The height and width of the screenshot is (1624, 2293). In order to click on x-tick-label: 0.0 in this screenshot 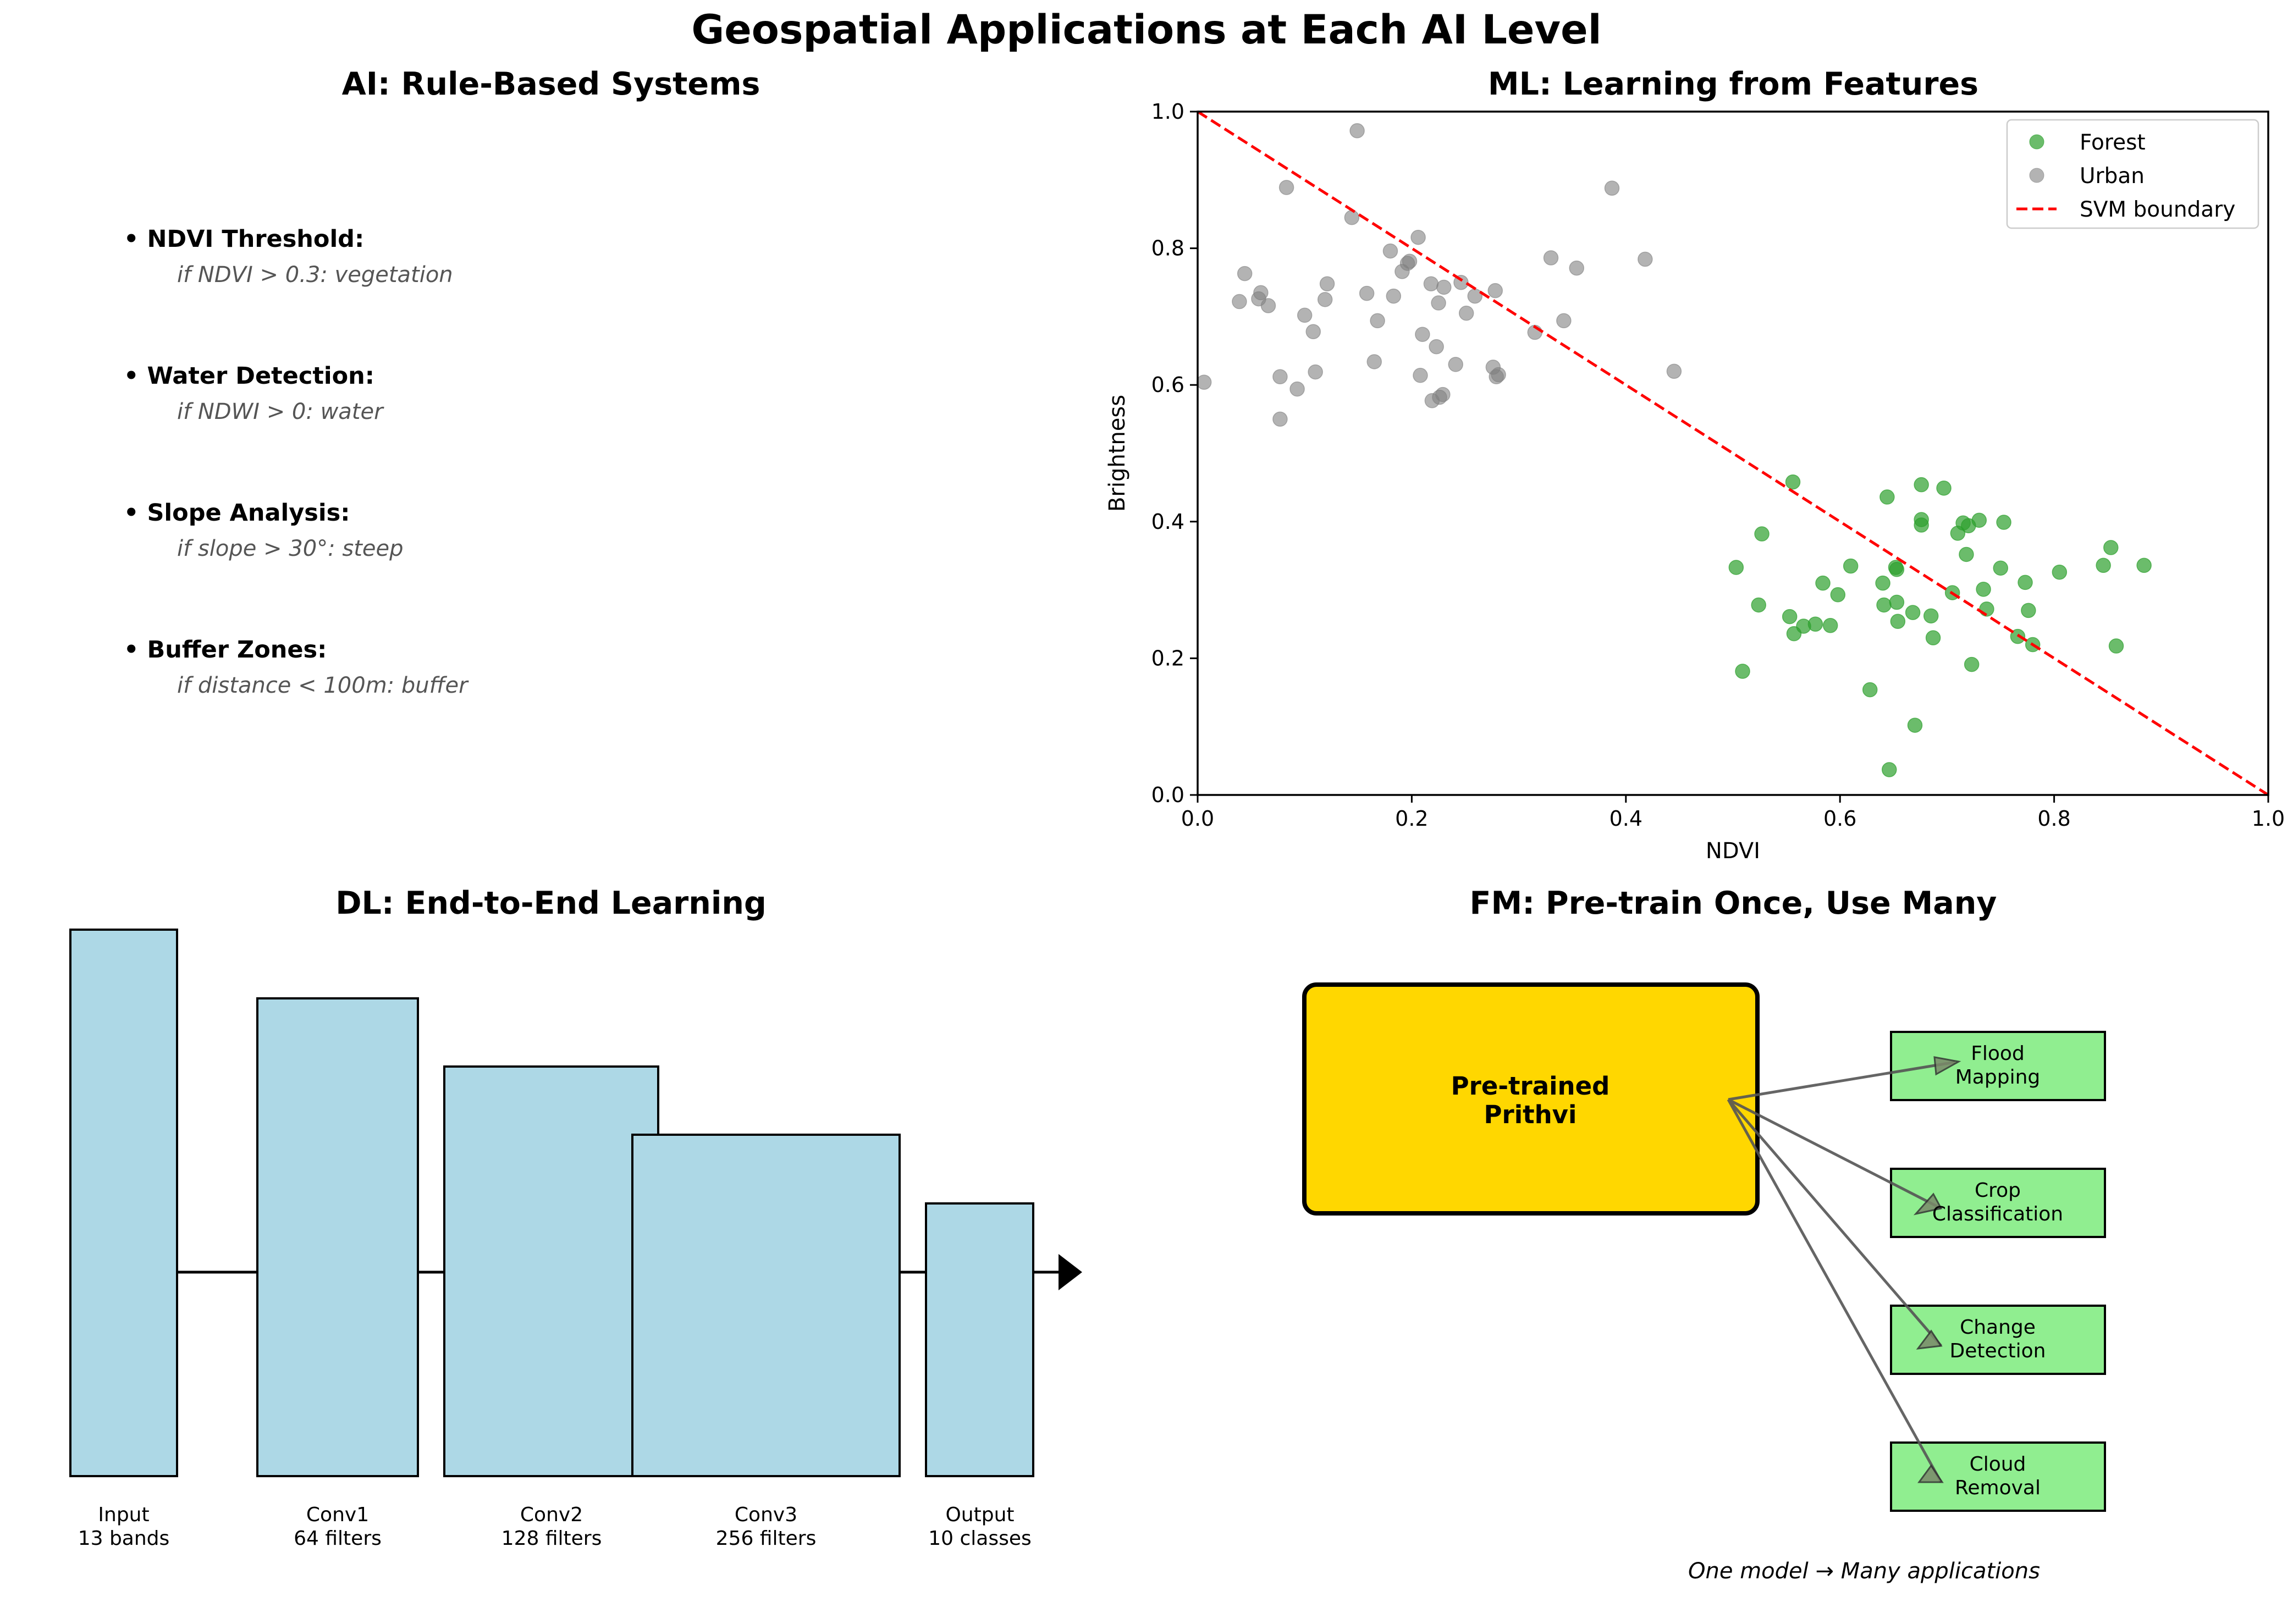, I will do `click(1197, 819)`.